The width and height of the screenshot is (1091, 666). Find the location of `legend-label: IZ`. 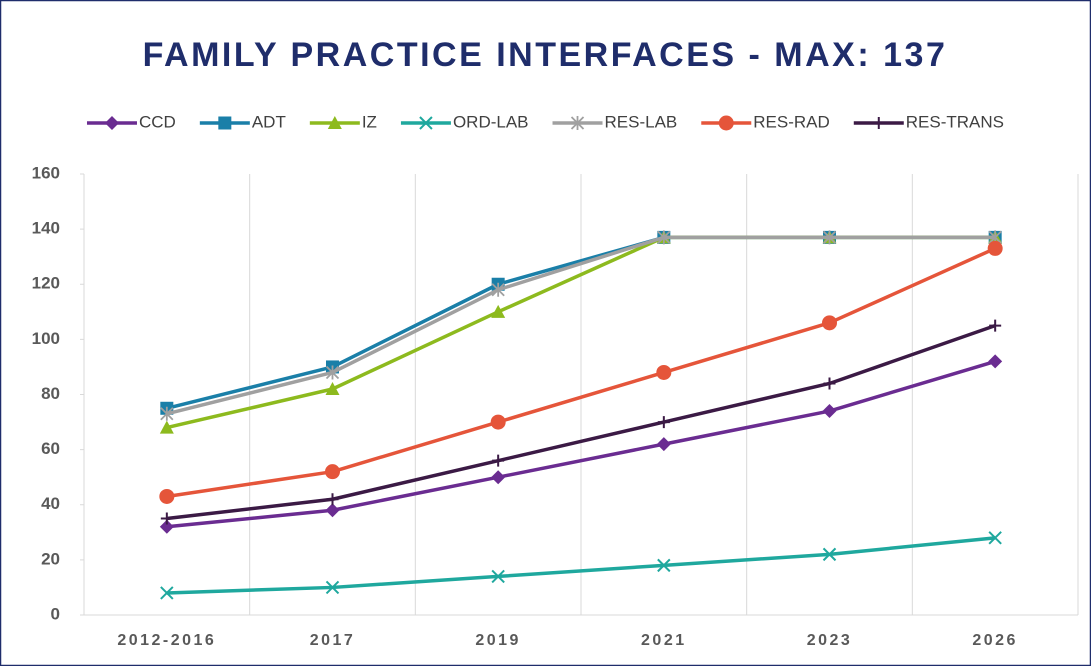

legend-label: IZ is located at coordinates (369, 121).